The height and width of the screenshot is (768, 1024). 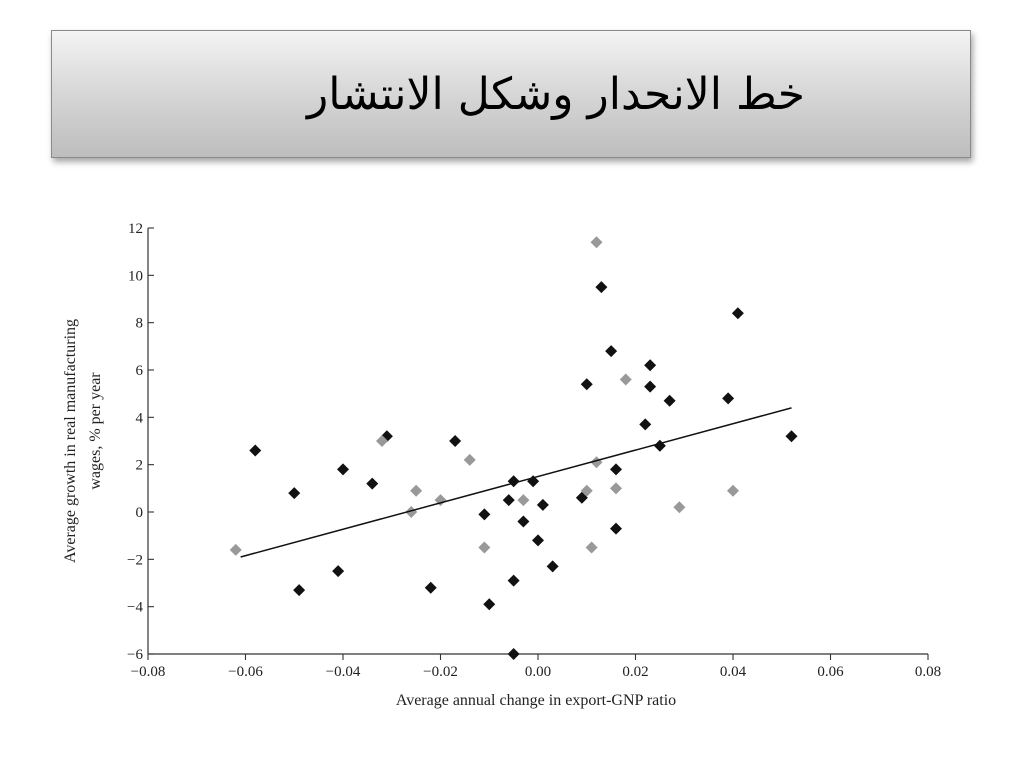 What do you see at coordinates (140, 371) in the screenshot?
I see `y-tick-label: 6` at bounding box center [140, 371].